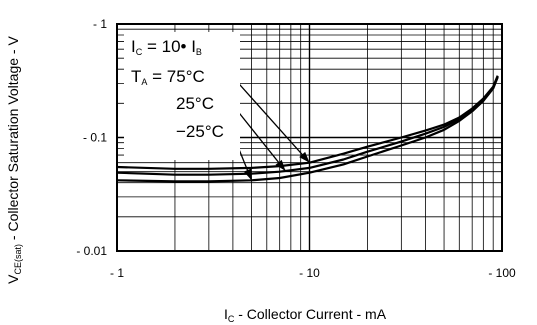 Image resolution: width=537 pixels, height=325 pixels. What do you see at coordinates (305, 315) in the screenshot?
I see `x-axis-title: IC - Collector Current - mA` at bounding box center [305, 315].